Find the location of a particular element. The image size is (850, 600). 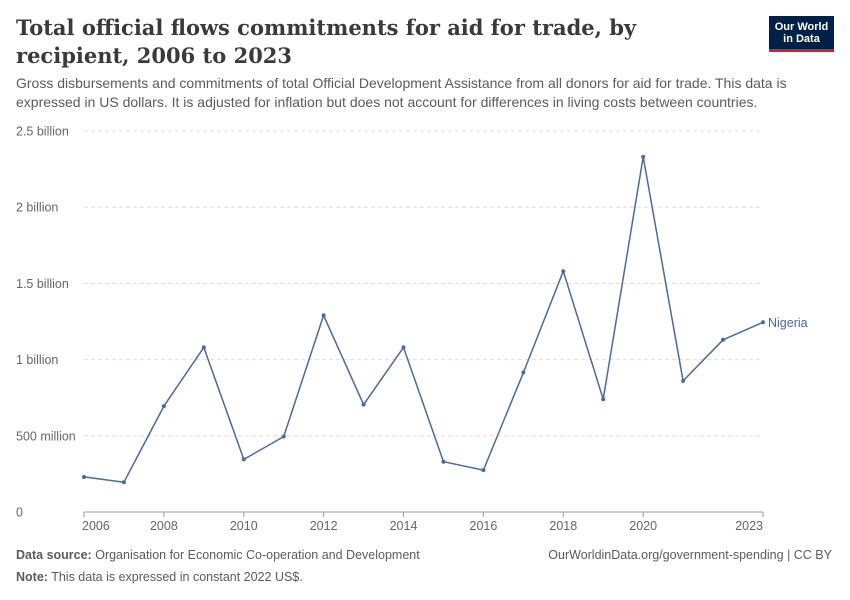

x-tick-label: 2020 is located at coordinates (643, 526).